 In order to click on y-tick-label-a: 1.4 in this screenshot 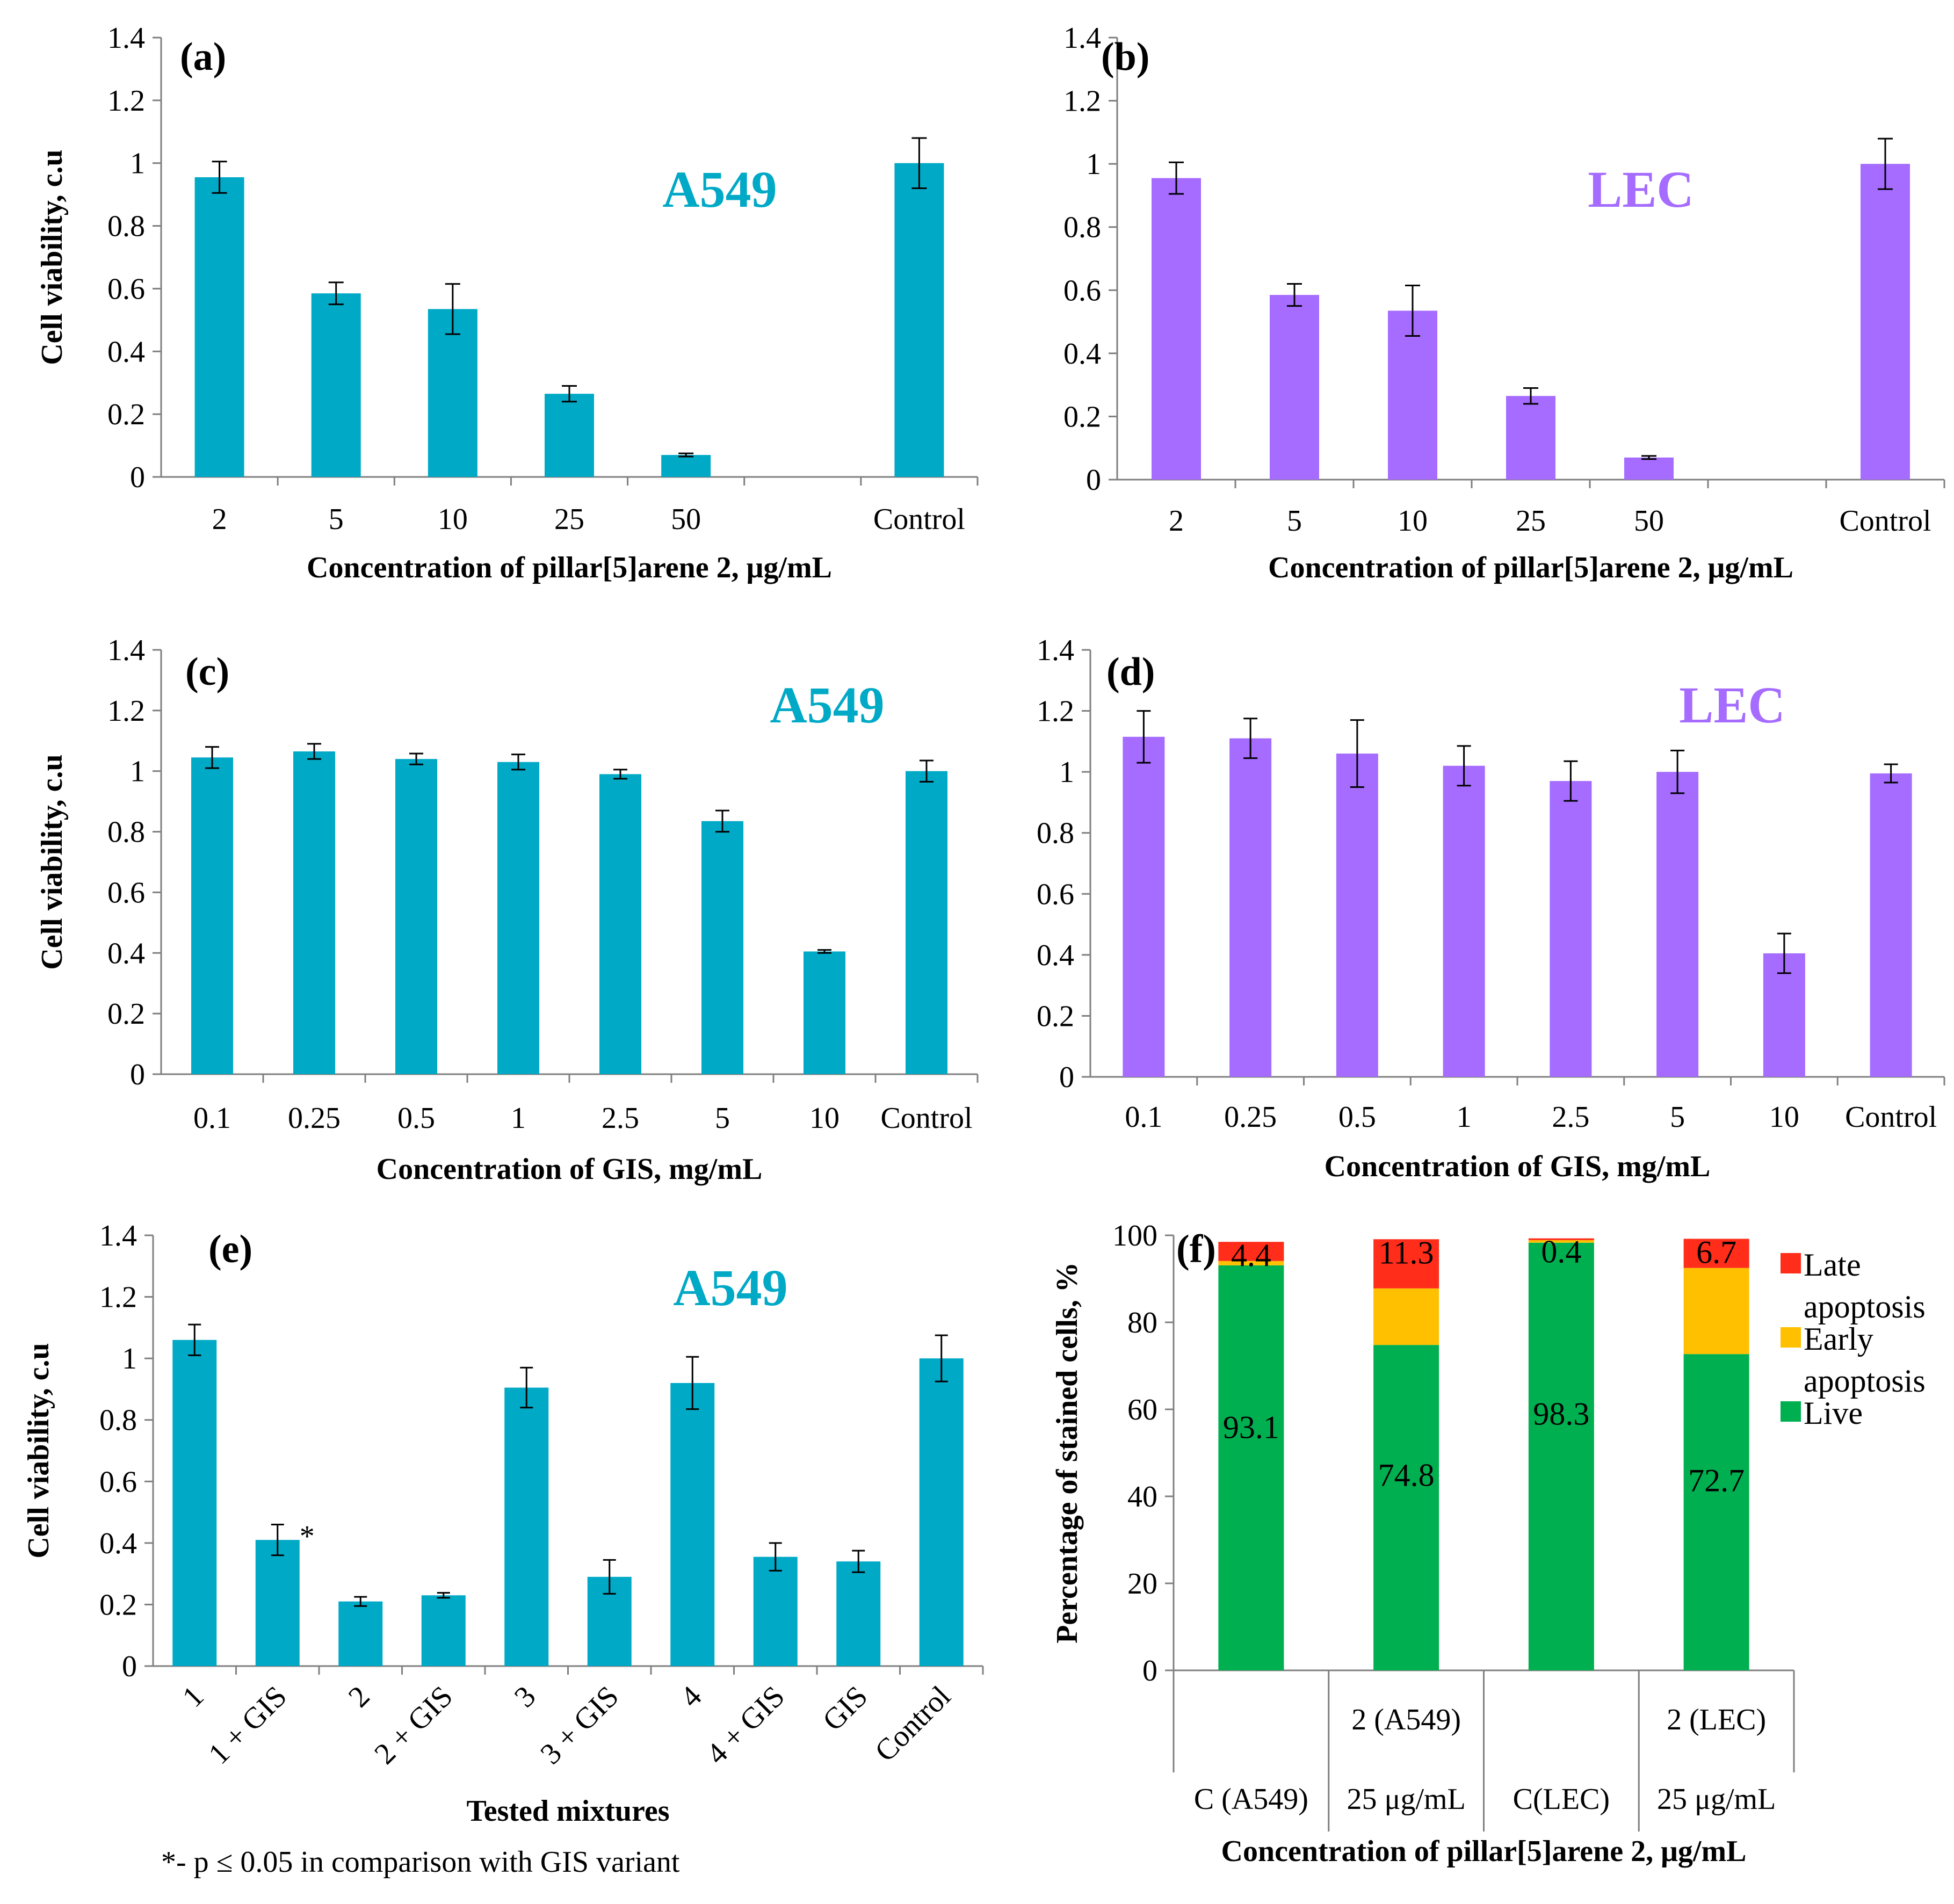, I will do `click(126, 38)`.